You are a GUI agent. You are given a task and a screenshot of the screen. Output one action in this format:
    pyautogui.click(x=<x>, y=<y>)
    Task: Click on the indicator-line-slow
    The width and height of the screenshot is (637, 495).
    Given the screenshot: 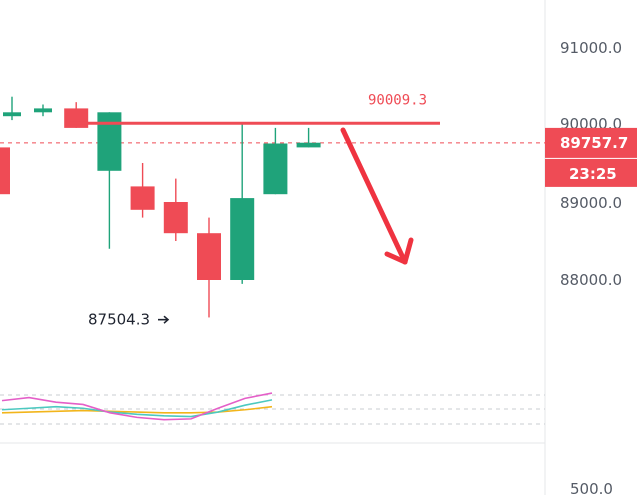 What is the action you would take?
    pyautogui.click(x=137, y=408)
    